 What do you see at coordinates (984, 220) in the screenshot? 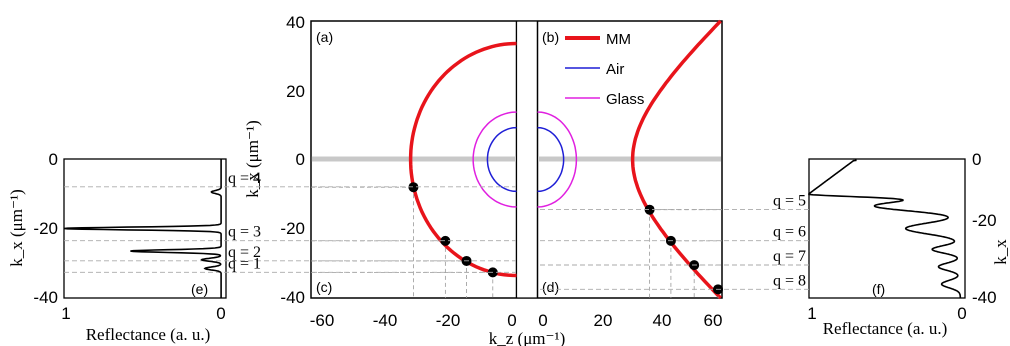
I see `side-f-y-tick: -20` at bounding box center [984, 220].